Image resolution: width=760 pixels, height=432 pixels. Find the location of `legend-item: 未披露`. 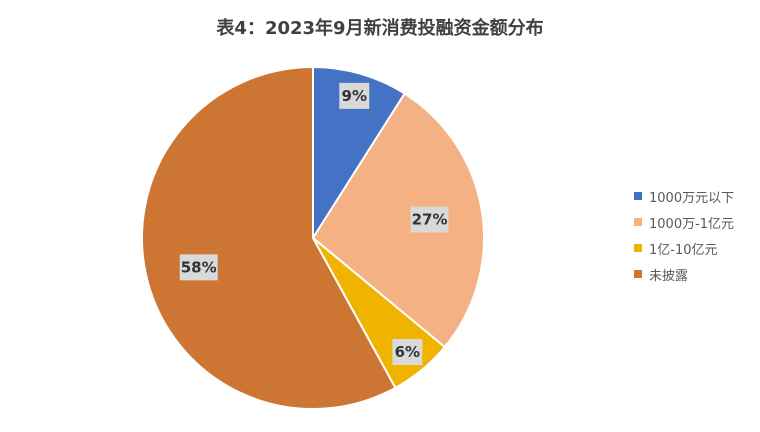

legend-item: 未披露 is located at coordinates (684, 274).